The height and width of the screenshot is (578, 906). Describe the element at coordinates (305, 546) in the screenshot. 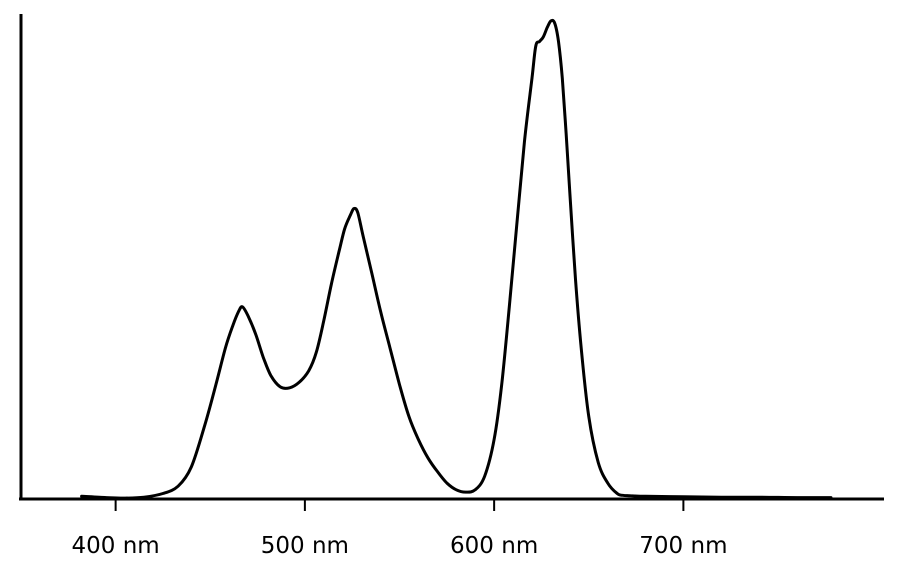

I see `x-tick-label: 500 nm` at that location.